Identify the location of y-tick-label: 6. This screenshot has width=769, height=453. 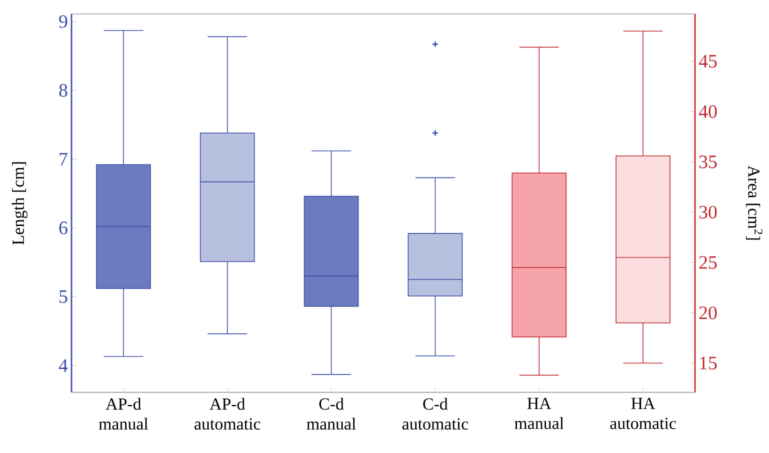
(63, 228).